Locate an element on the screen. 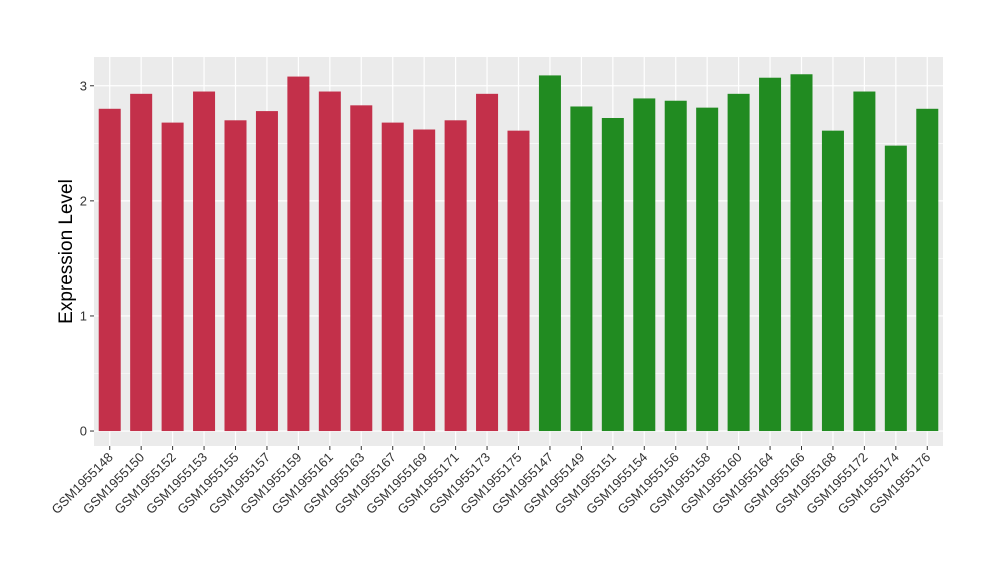 The image size is (1000, 580). bar-GSM1955172 is located at coordinates (864, 261).